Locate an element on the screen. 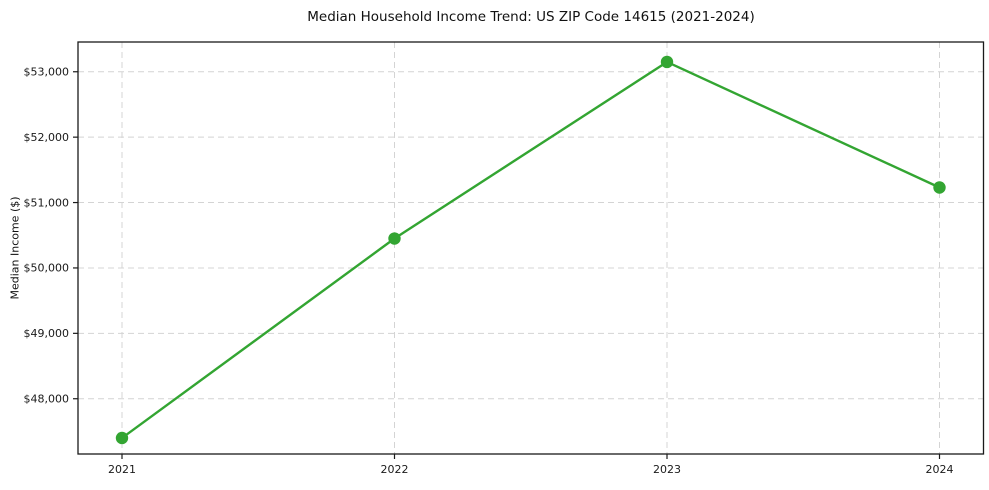  x-tick-label: 2024 is located at coordinates (940, 469).